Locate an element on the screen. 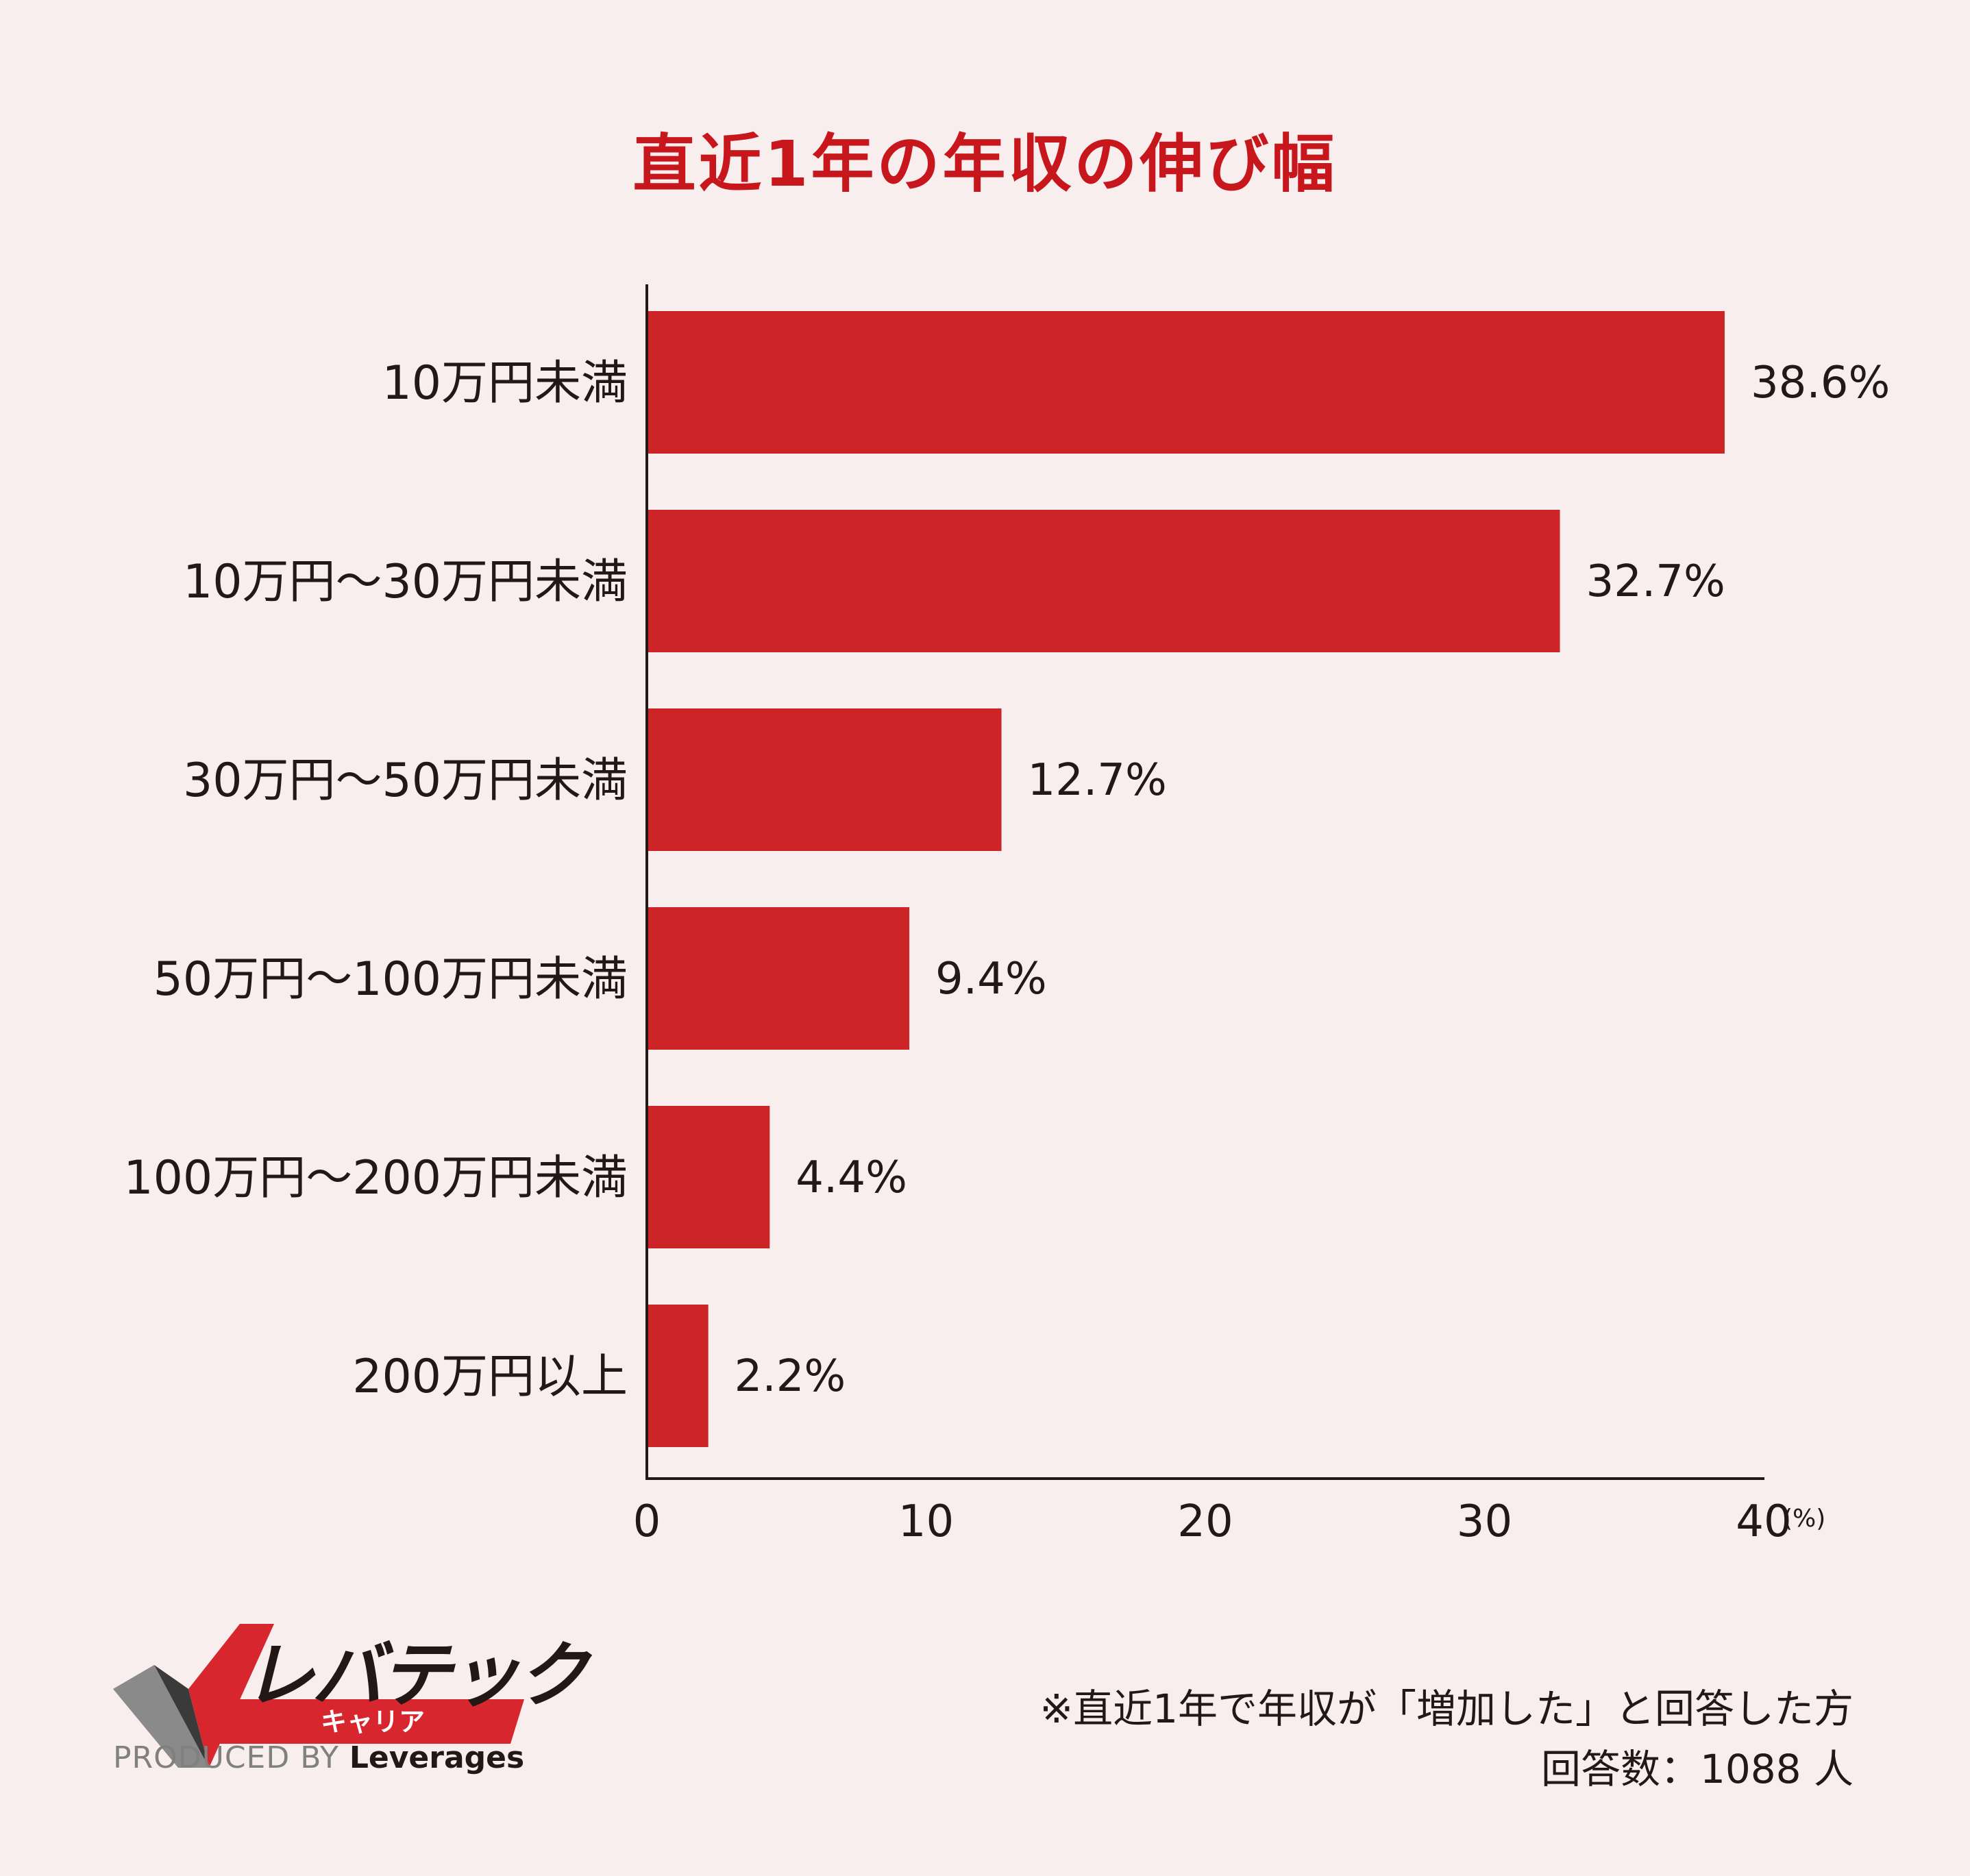 The width and height of the screenshot is (1970, 1876). x-tick-20: 20 is located at coordinates (1205, 1521).